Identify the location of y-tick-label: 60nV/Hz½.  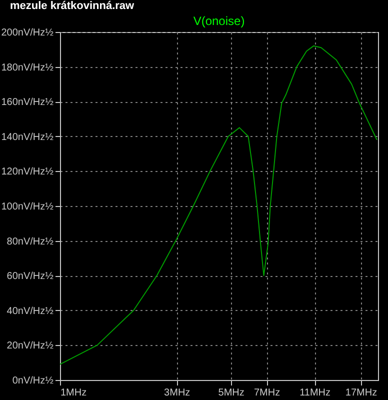
(30, 276).